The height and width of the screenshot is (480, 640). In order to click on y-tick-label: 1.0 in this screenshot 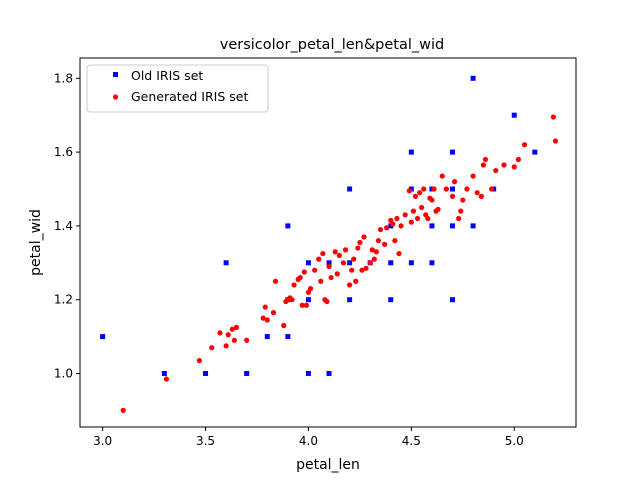, I will do `click(63, 373)`.